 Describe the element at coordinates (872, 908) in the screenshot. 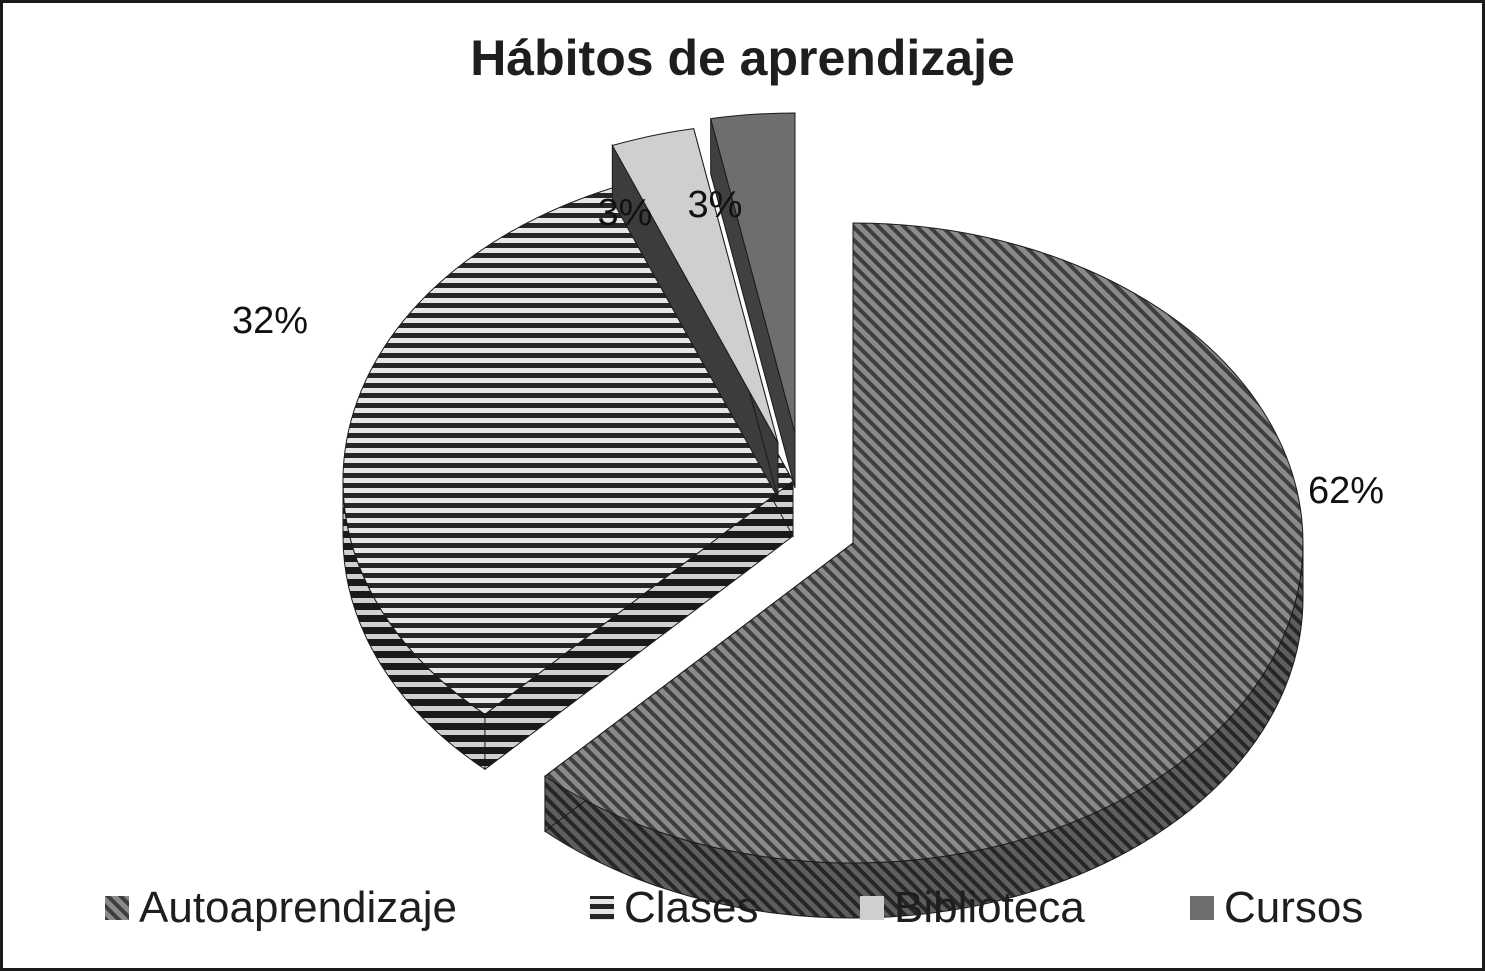

I see `legend-swatch-biblioteca` at that location.